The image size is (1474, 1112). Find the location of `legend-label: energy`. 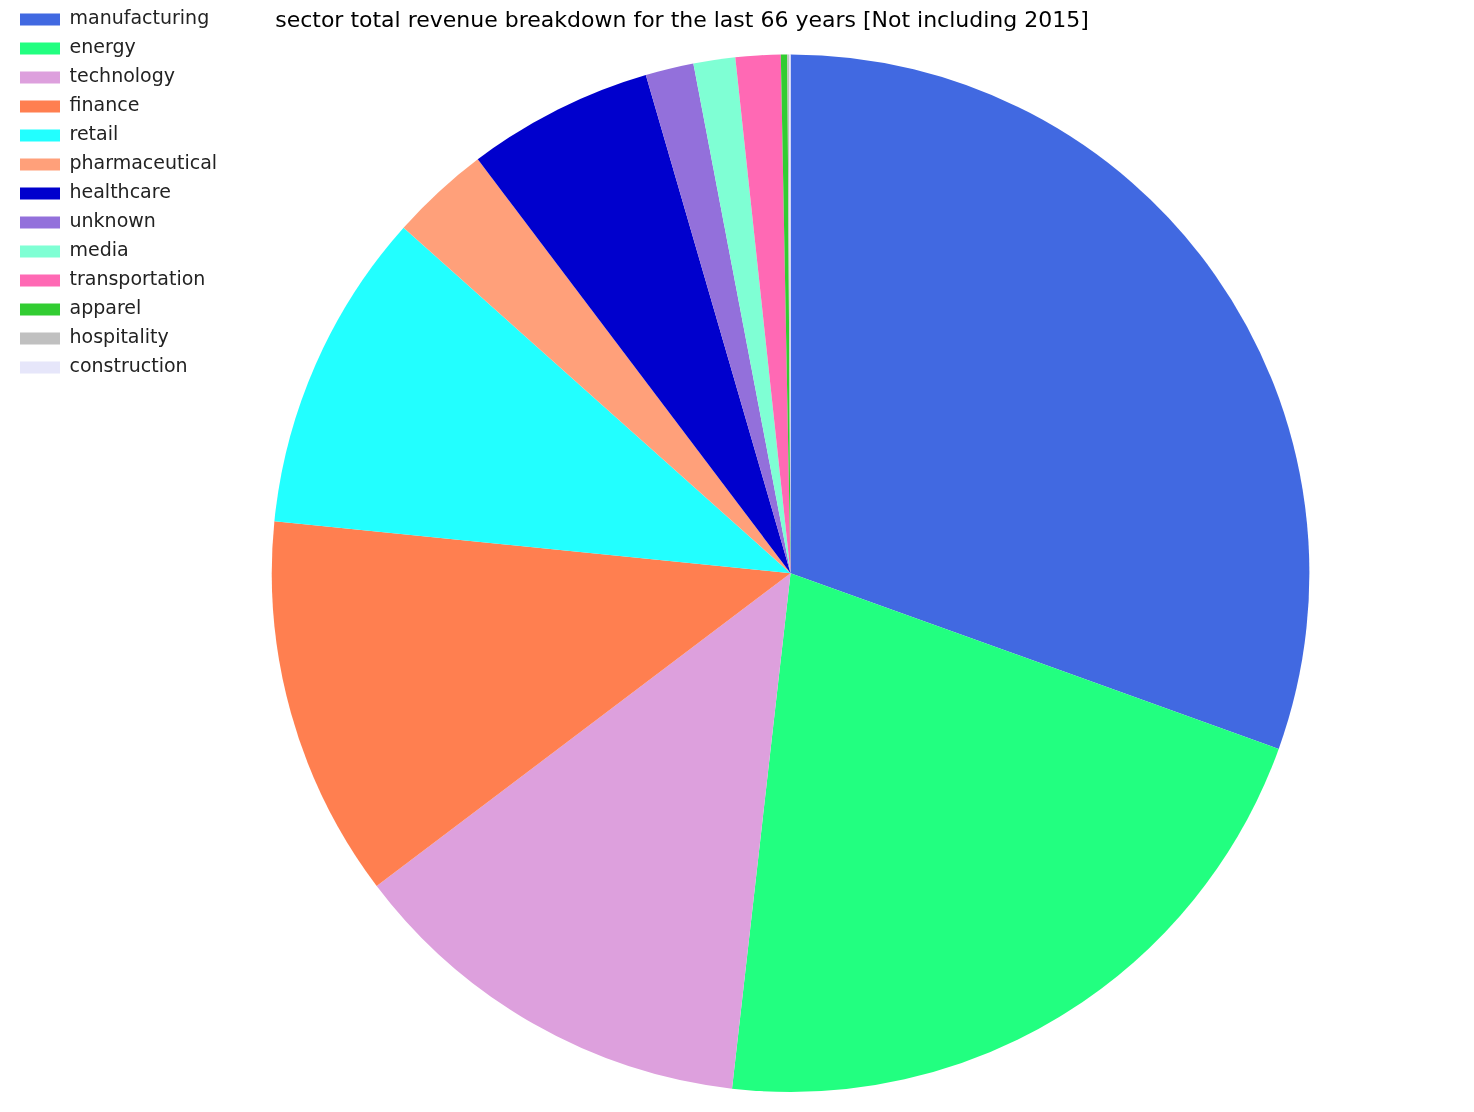

legend-label: energy is located at coordinates (102, 46).